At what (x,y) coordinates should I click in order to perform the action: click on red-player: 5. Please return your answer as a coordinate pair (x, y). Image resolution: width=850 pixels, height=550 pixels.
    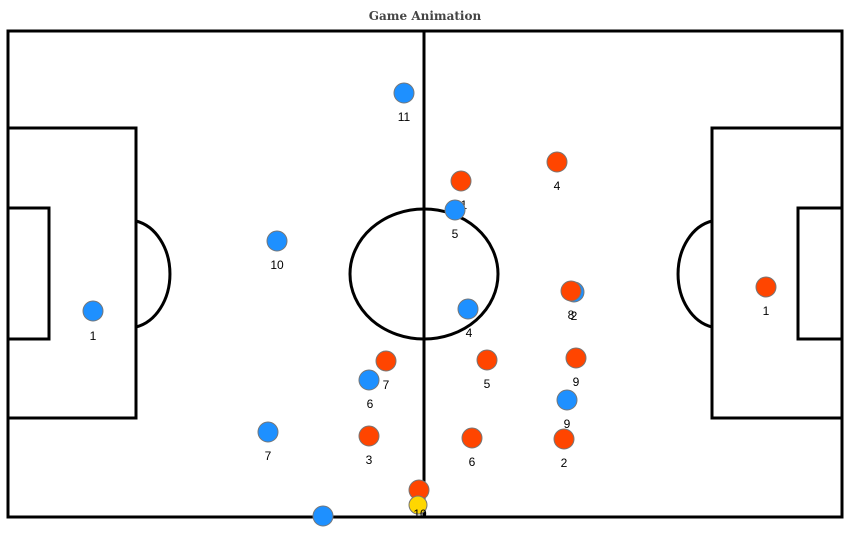
    Looking at the image, I should click on (487, 370).